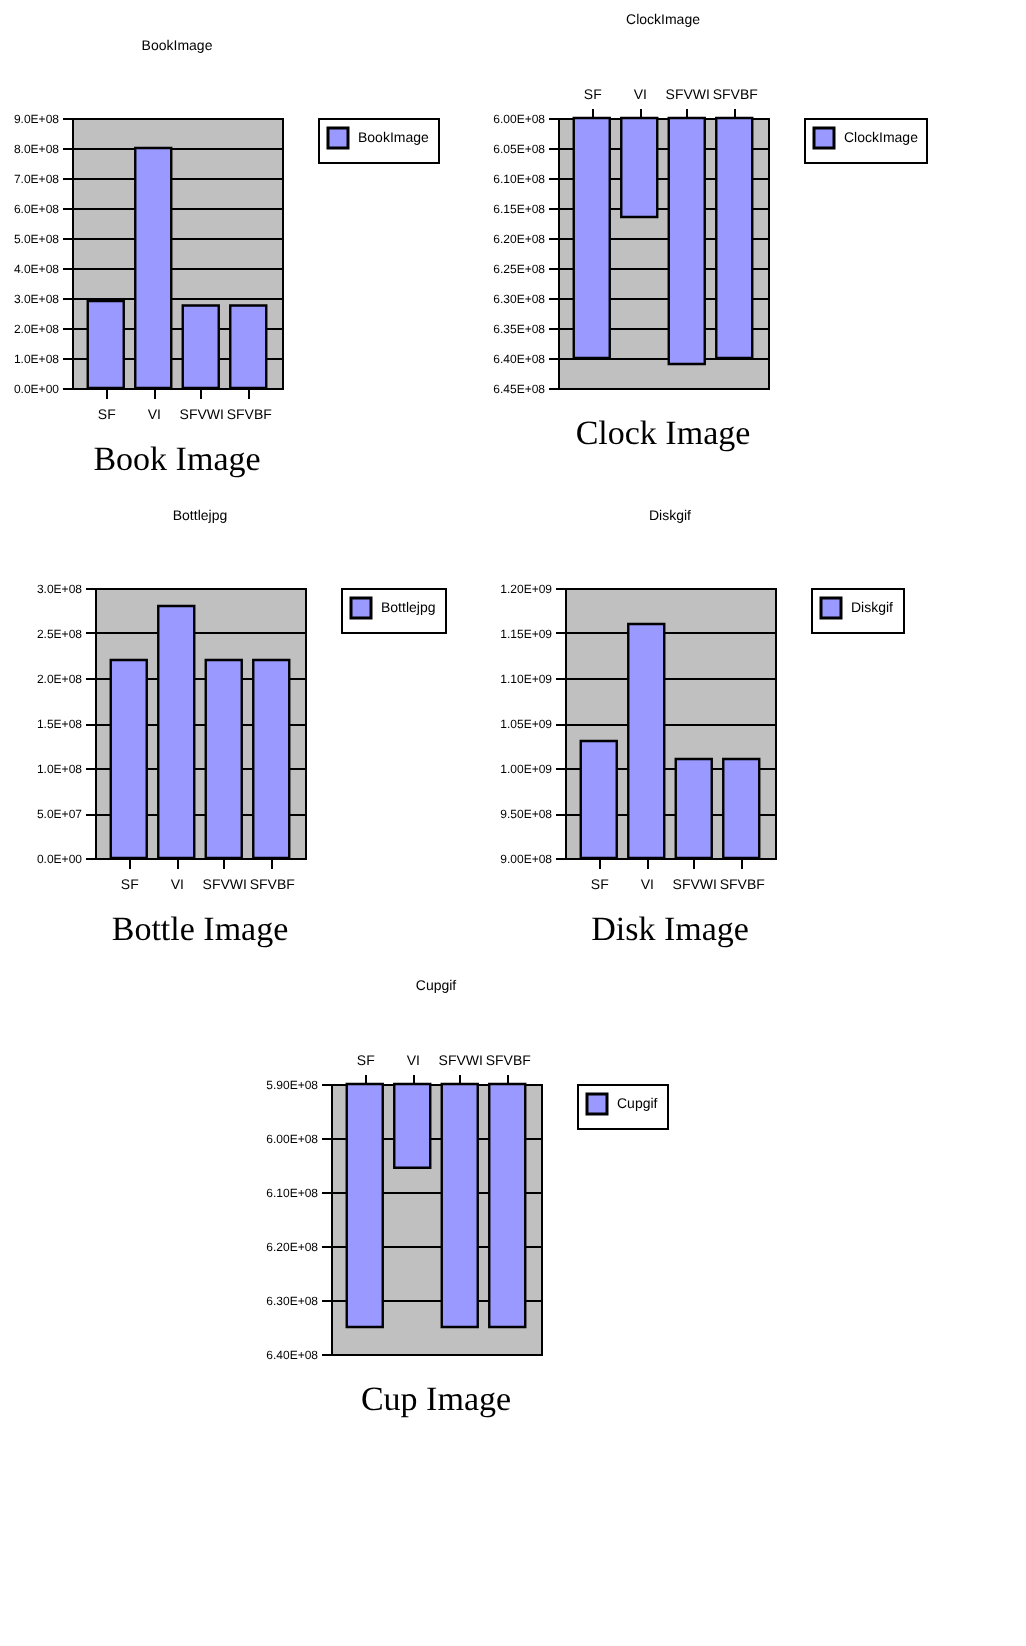  What do you see at coordinates (177, 459) in the screenshot?
I see `text: Book Image` at bounding box center [177, 459].